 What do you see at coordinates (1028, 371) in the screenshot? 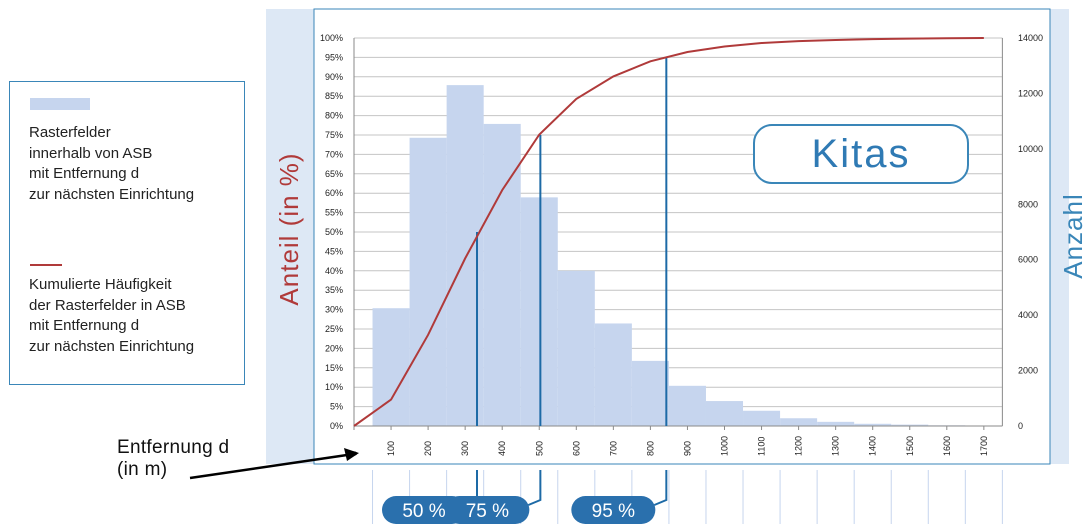
I see `y-right-tick-label: 2000` at bounding box center [1028, 371].